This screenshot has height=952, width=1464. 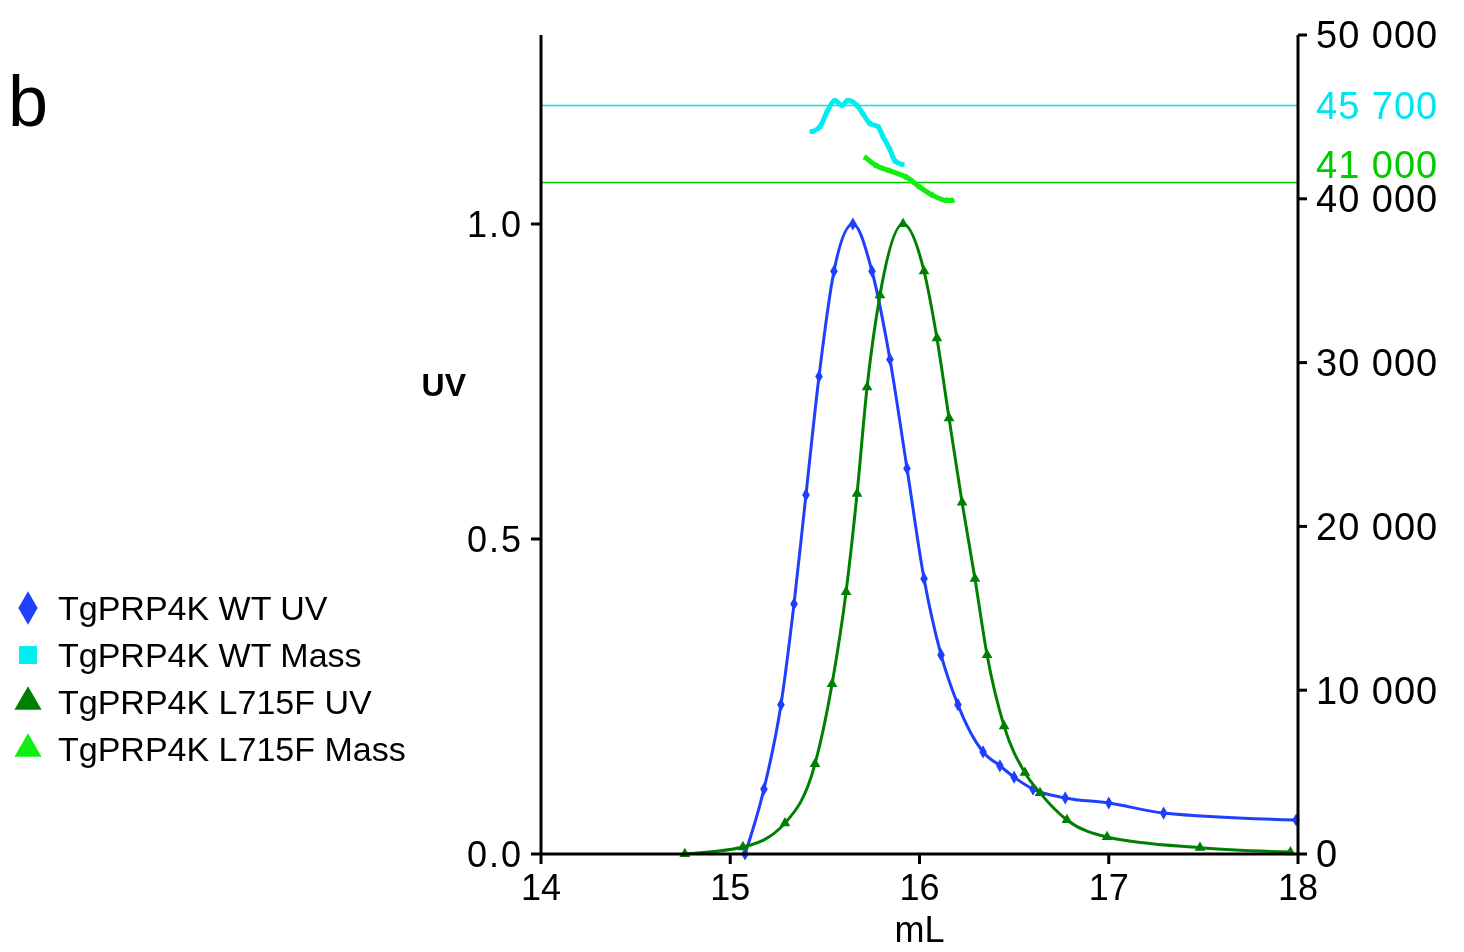 I want to click on y-tick-label: 0.0, so click(x=494, y=854).